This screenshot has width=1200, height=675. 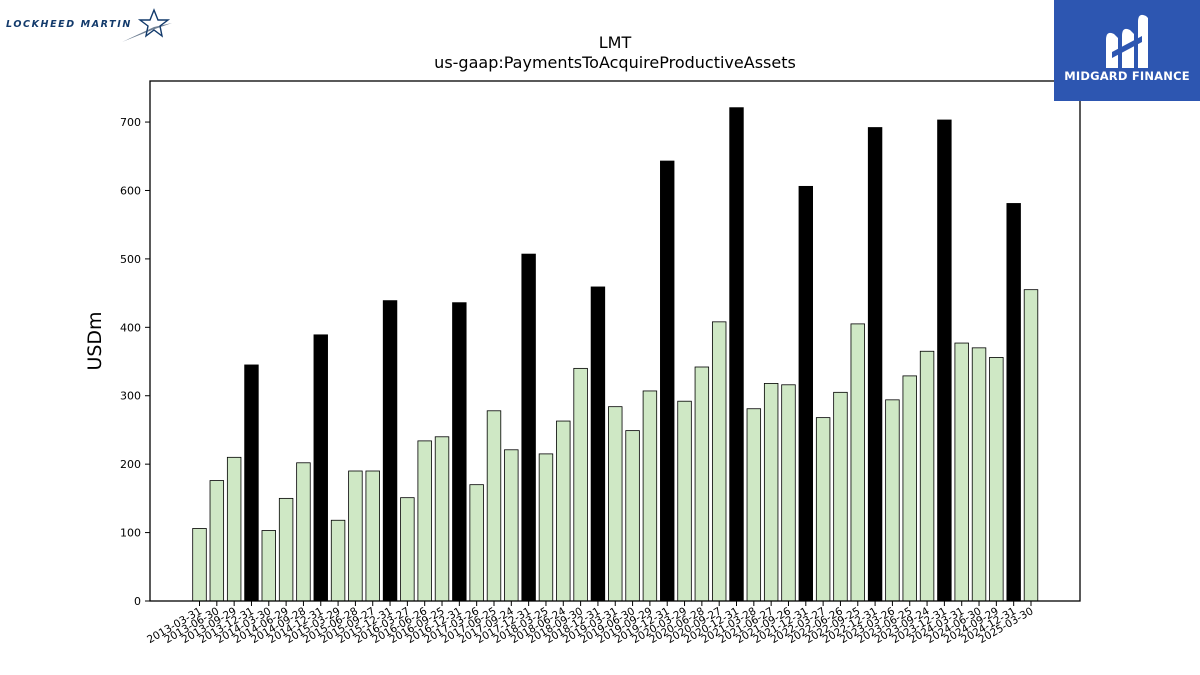 I want to click on y-axis-label: USDm, so click(x=95, y=340).